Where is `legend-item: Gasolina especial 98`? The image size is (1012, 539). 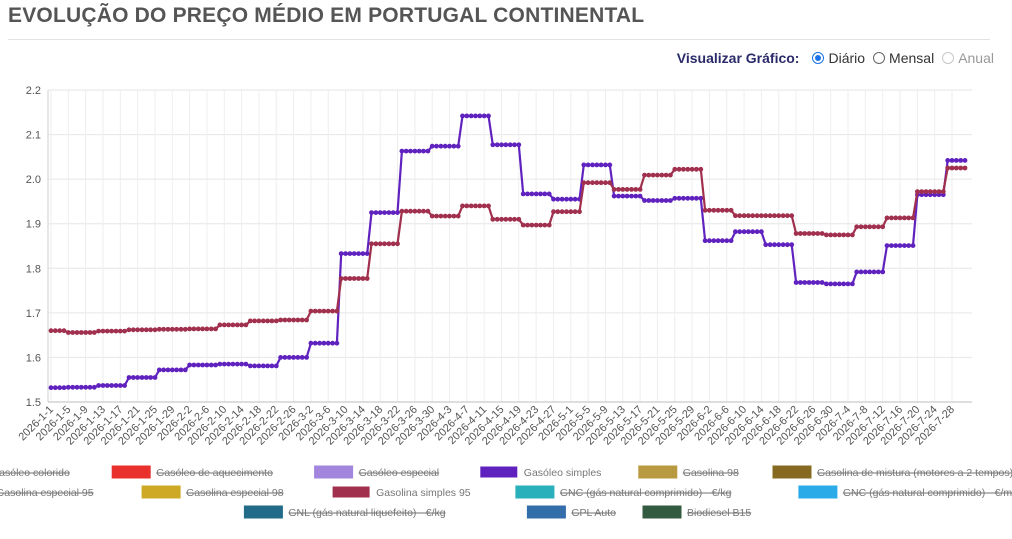 legend-item: Gasolina especial 98 is located at coordinates (212, 492).